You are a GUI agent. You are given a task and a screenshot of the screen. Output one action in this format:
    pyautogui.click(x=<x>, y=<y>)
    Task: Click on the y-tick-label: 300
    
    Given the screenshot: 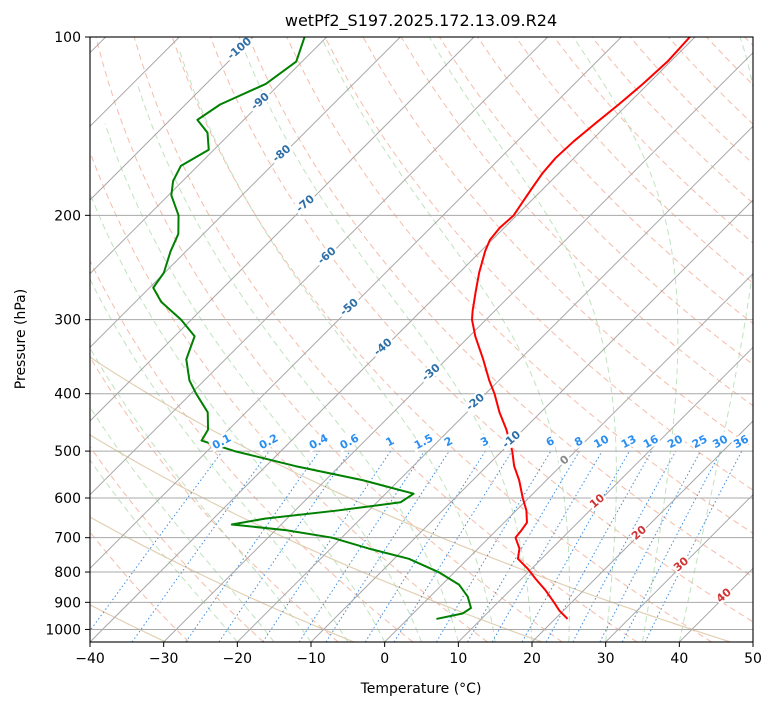 What is the action you would take?
    pyautogui.click(x=67, y=321)
    